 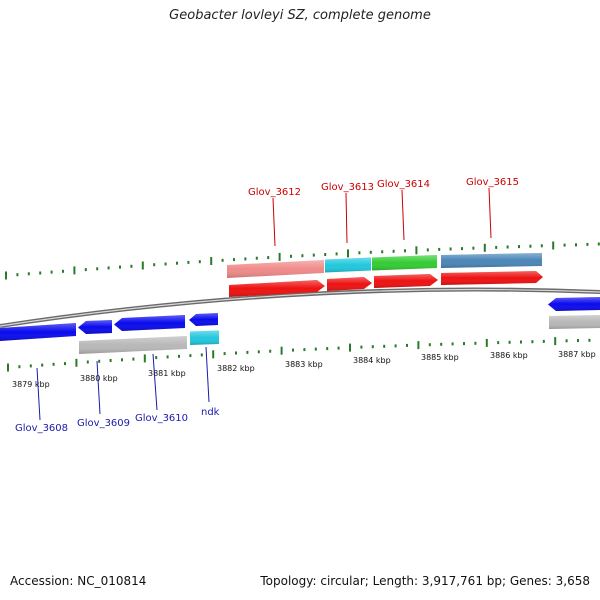 I want to click on kbp-label: 3881 kbp, so click(x=167, y=373).